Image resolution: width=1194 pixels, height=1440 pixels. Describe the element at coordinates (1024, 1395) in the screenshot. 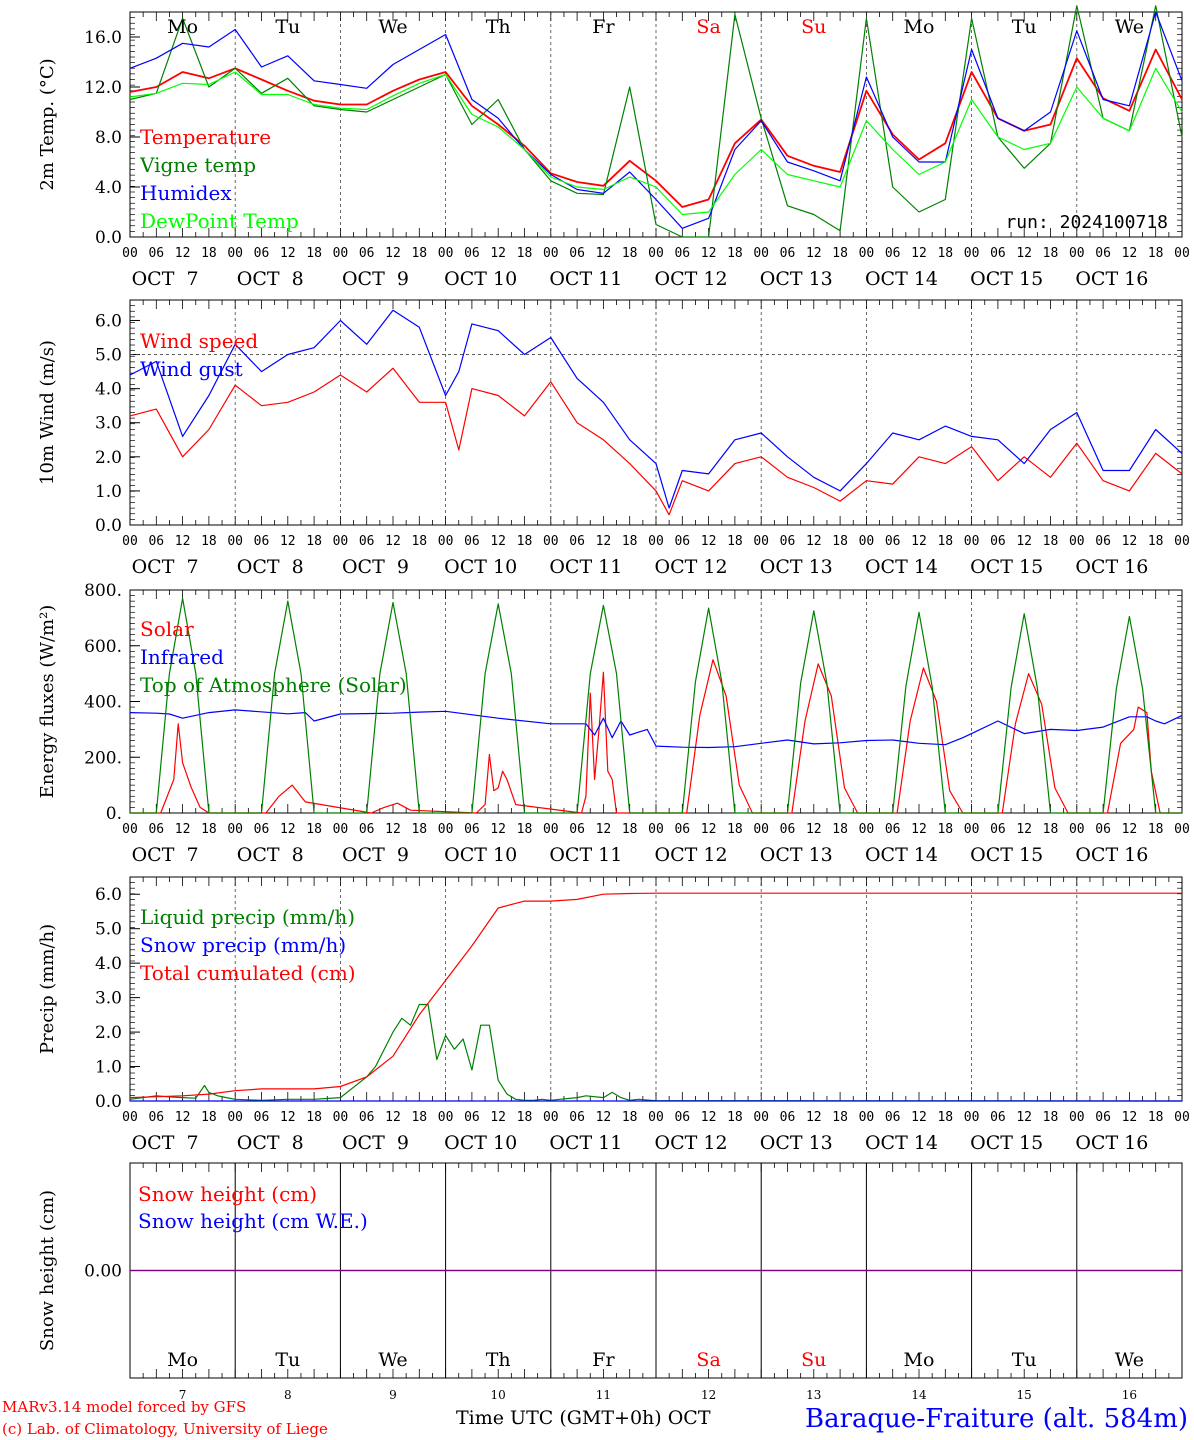

I see `date-number: 15` at that location.